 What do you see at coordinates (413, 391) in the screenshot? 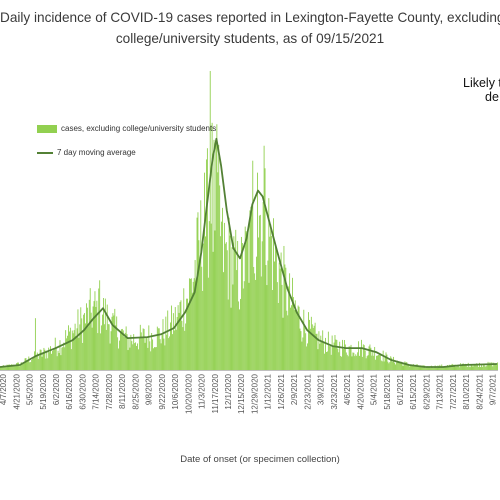
I see `x-tick-label: 6/15/2021` at bounding box center [413, 391].